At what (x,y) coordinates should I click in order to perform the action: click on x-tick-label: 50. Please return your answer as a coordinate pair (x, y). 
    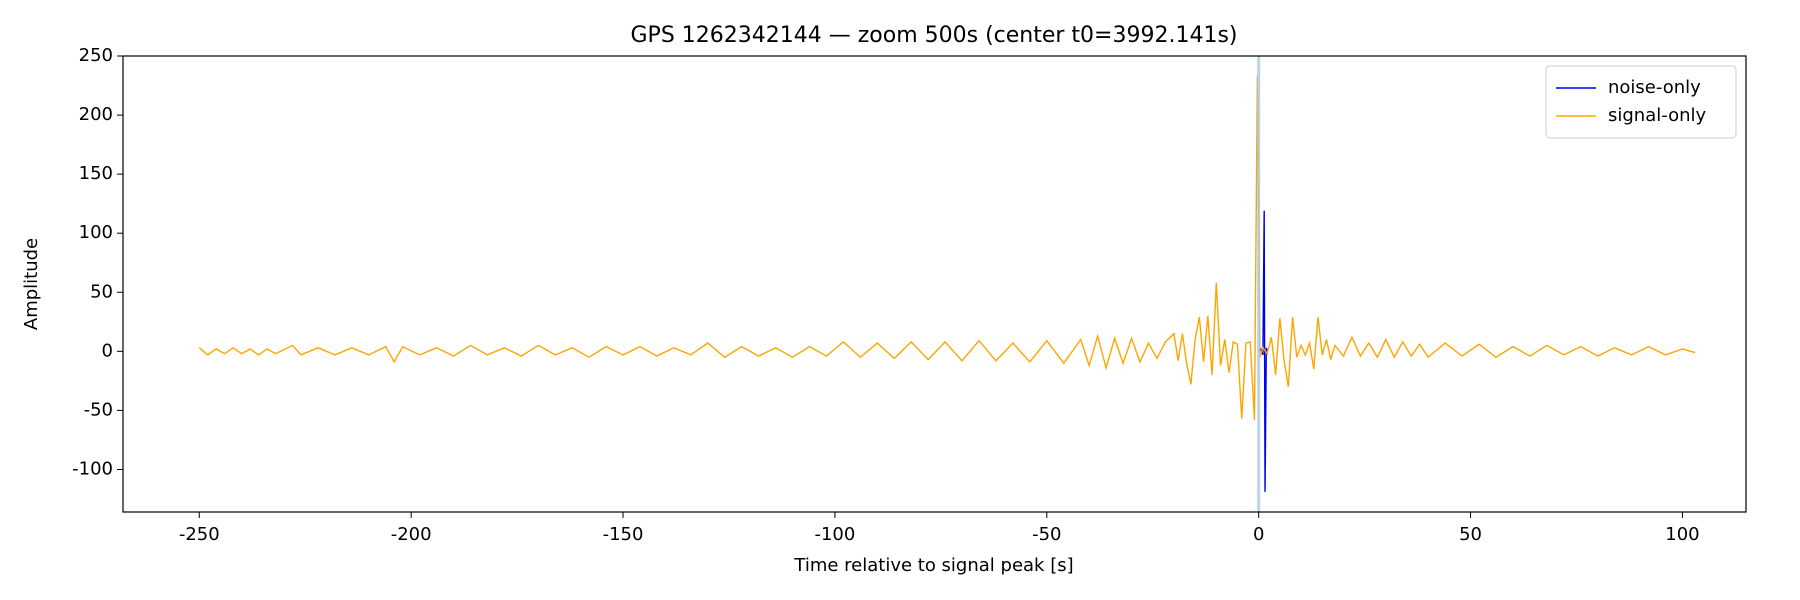
    Looking at the image, I should click on (1470, 534).